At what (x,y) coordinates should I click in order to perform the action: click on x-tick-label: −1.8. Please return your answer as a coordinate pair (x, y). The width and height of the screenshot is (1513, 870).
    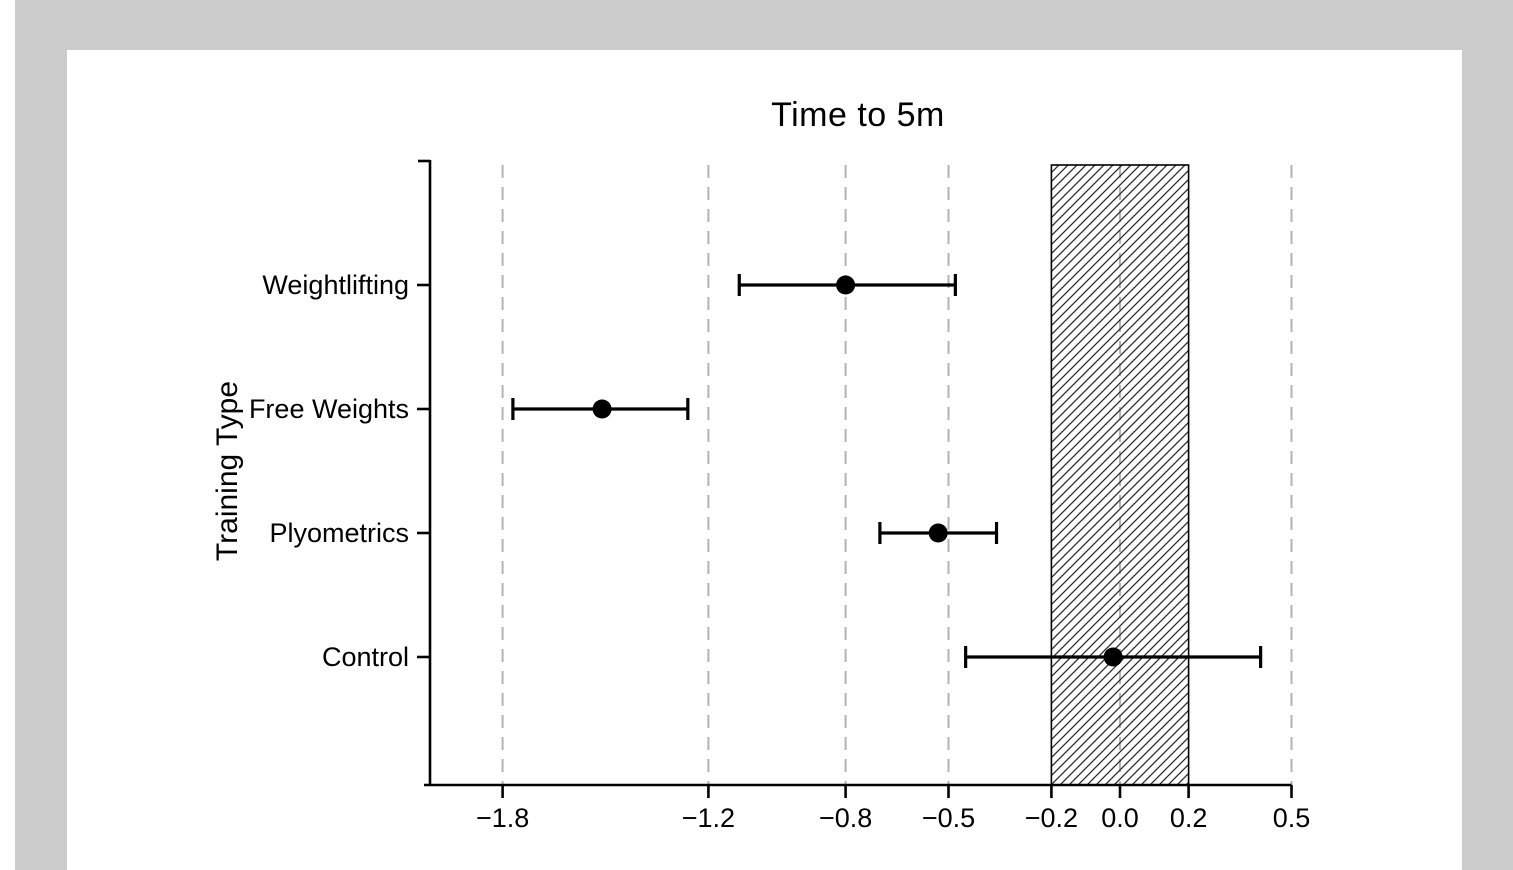
    Looking at the image, I should click on (502, 818).